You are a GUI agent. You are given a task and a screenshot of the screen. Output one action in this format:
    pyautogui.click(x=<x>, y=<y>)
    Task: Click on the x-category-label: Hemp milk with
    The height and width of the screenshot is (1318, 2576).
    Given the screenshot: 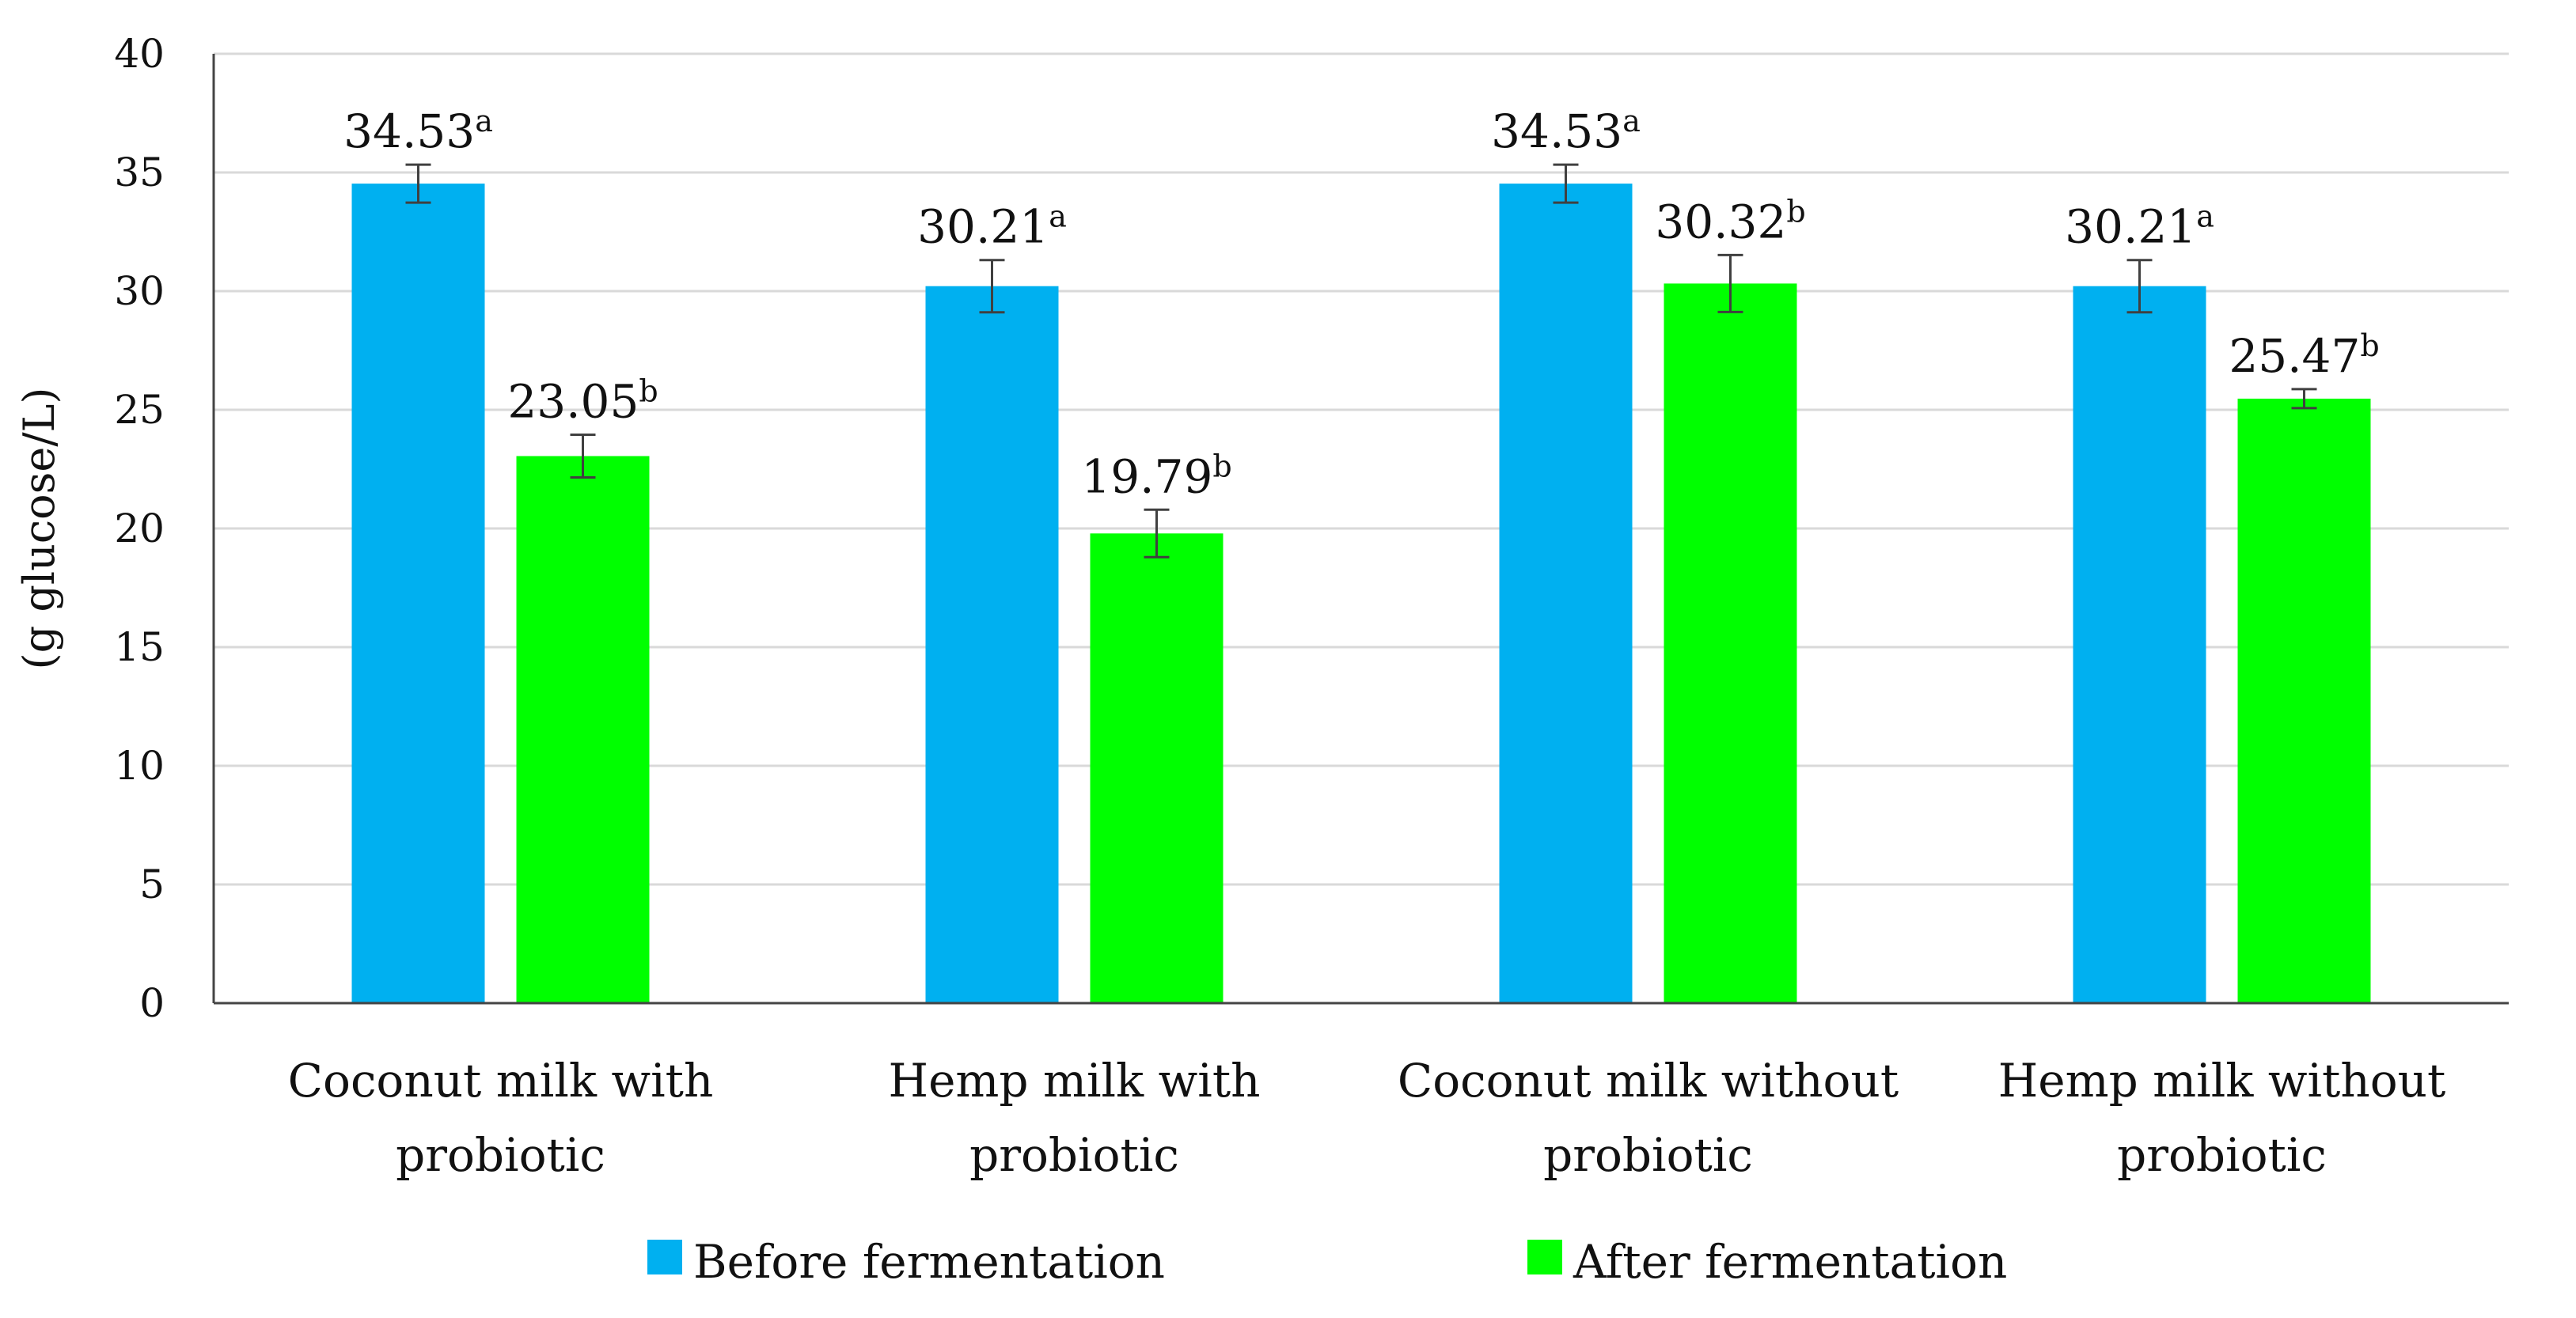 What is the action you would take?
    pyautogui.click(x=1074, y=1081)
    